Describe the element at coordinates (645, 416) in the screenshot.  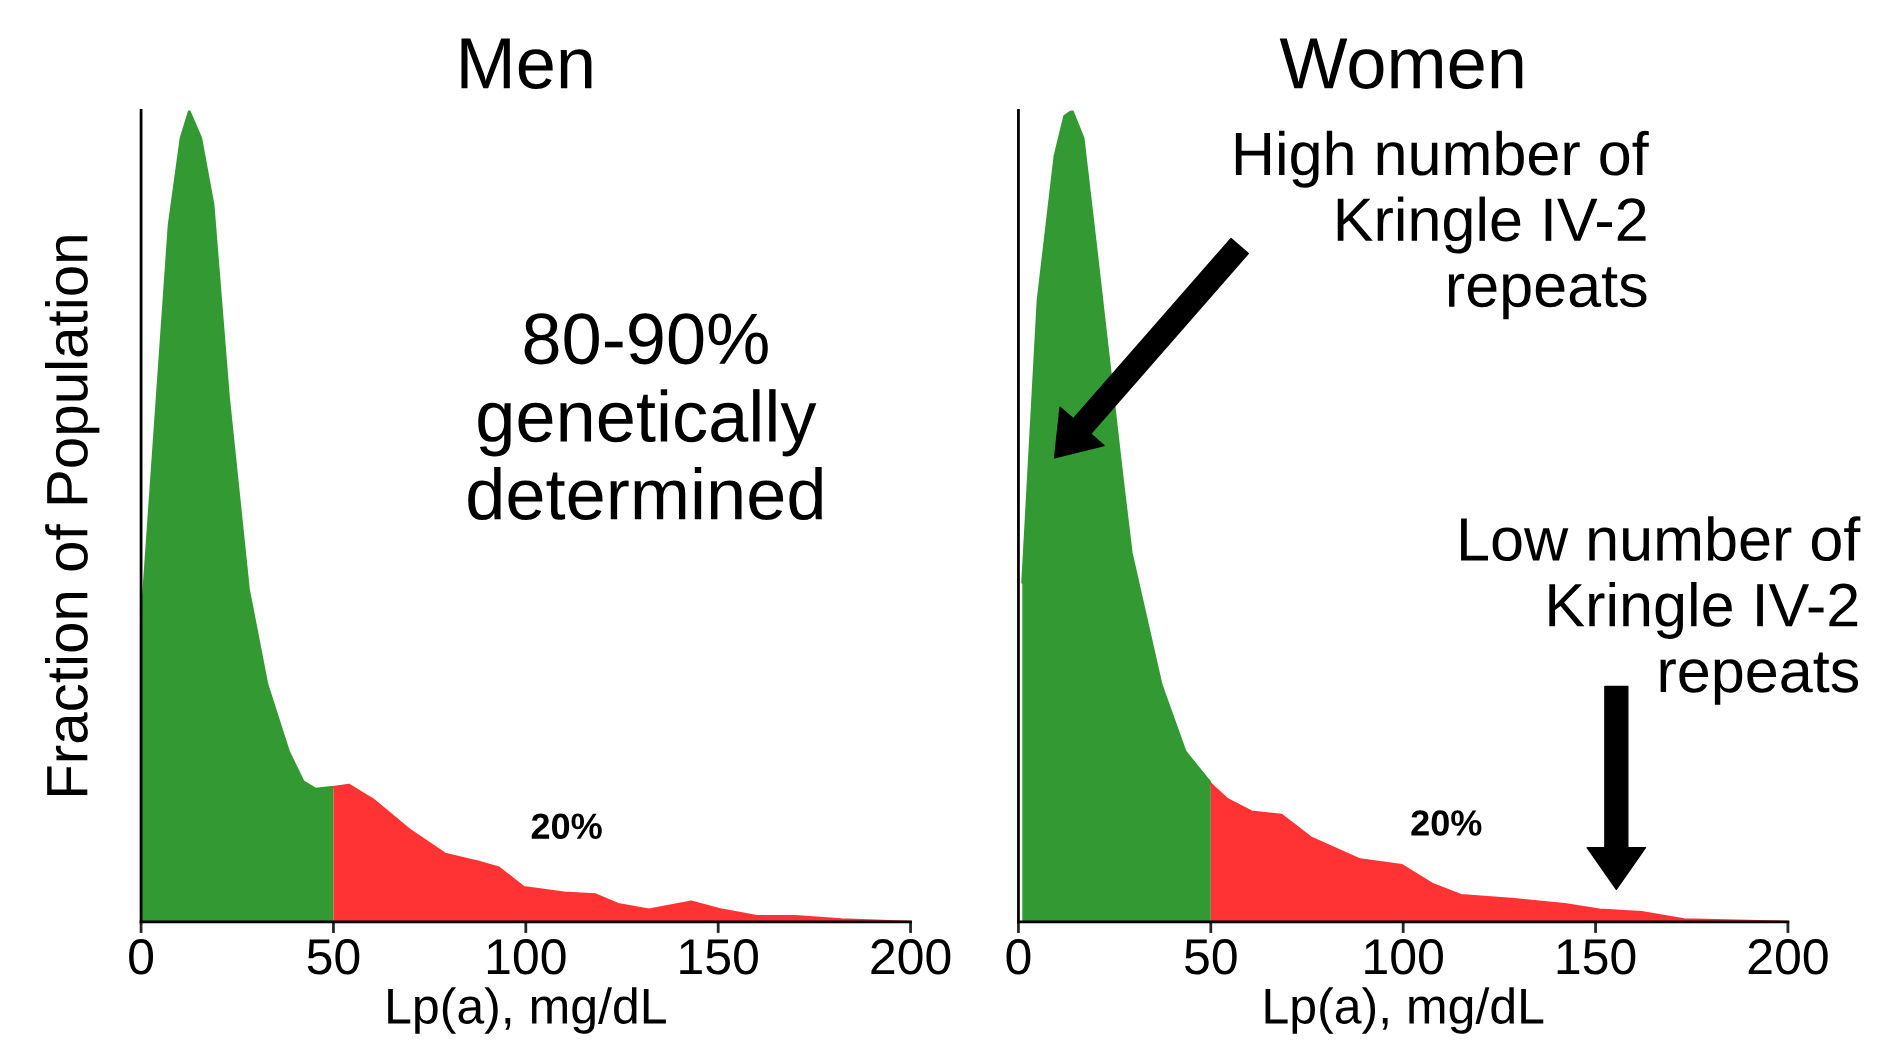
I see `annotation: 80-90% genetically determined` at that location.